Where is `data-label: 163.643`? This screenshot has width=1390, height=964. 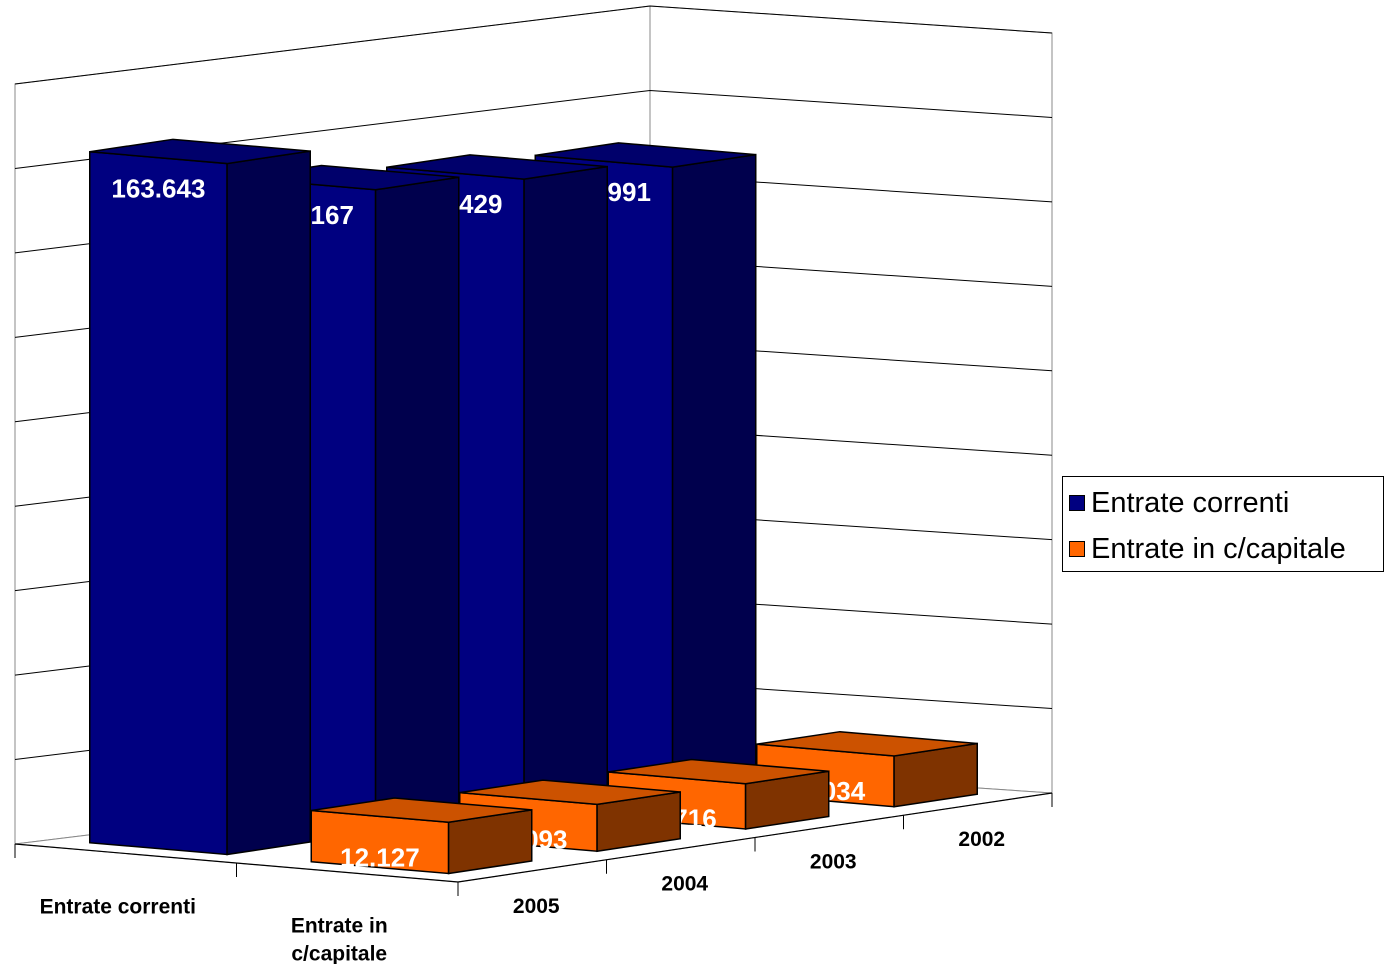 data-label: 163.643 is located at coordinates (158, 189).